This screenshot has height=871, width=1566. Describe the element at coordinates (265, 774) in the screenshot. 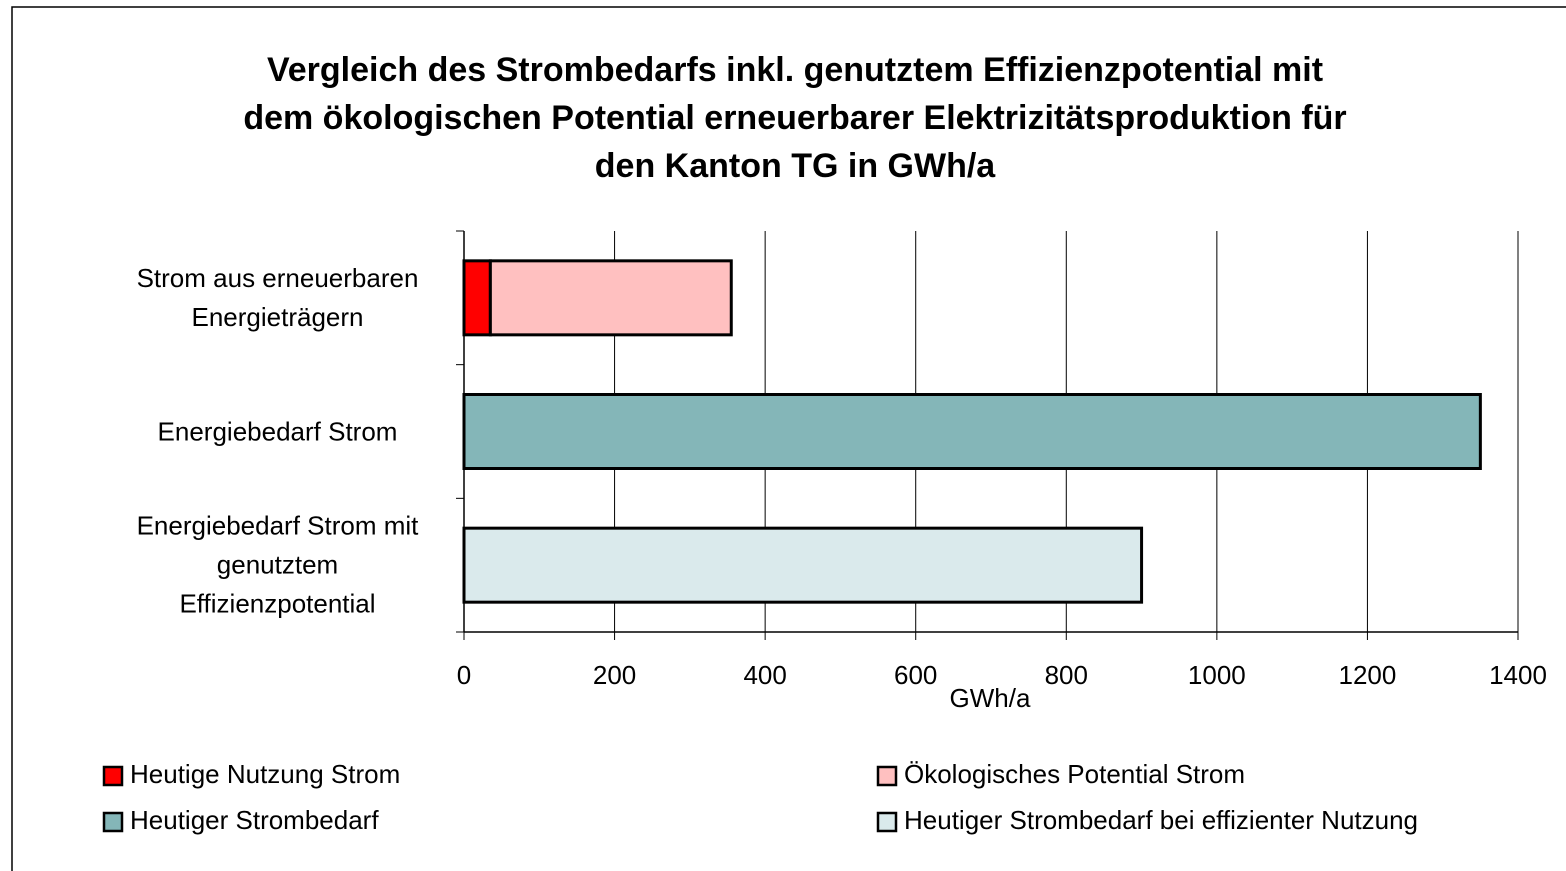

I see `legend-label: Heutige Nutzung Strom` at that location.